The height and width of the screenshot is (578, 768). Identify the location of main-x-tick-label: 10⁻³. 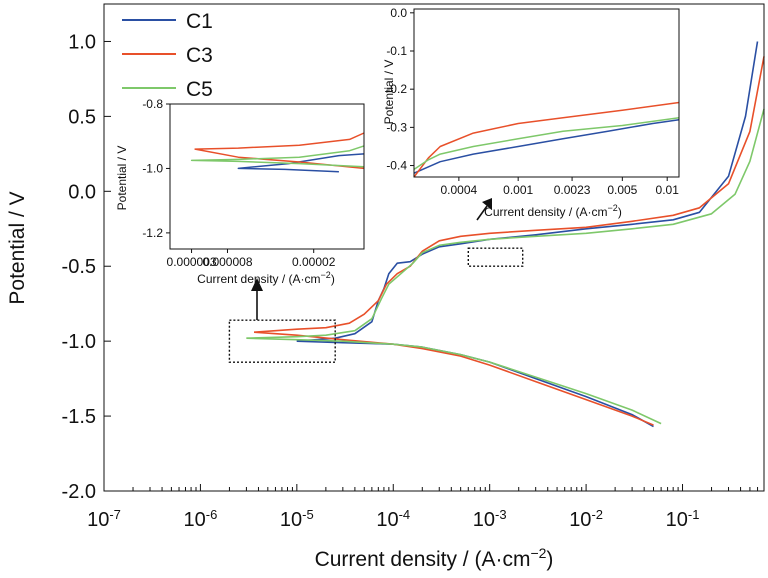
(490, 519).